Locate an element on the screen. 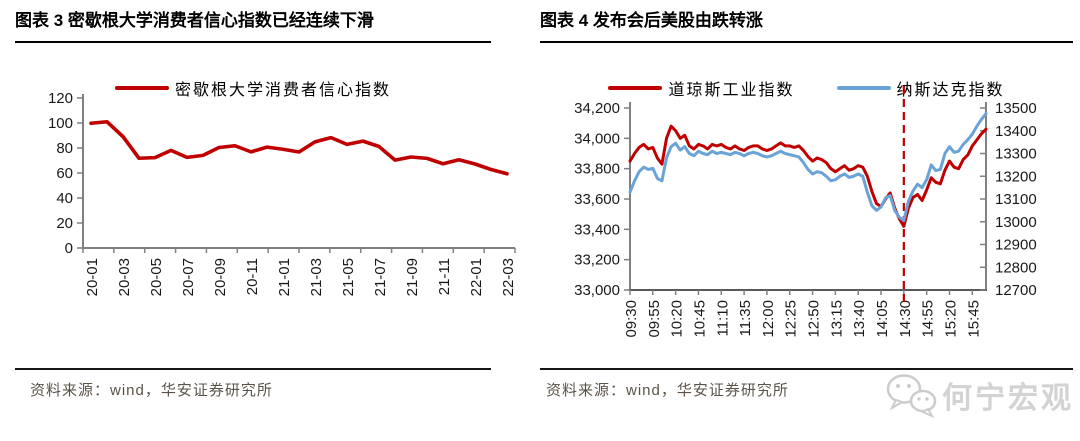  nasdaq-line is located at coordinates (808, 167).